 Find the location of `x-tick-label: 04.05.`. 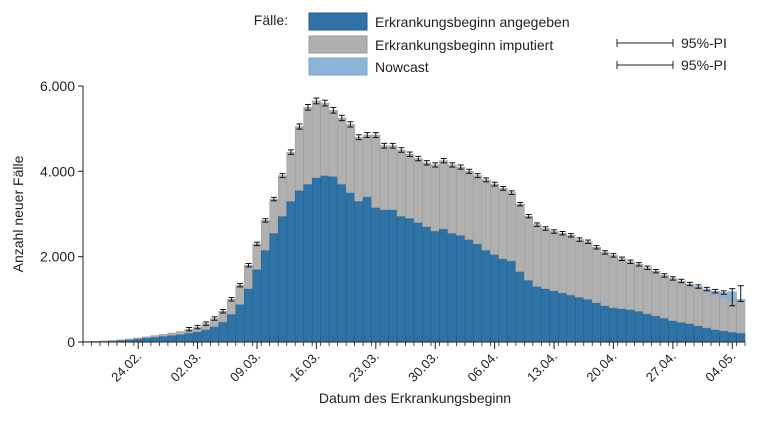

x-tick-label: 04.05. is located at coordinates (720, 367).